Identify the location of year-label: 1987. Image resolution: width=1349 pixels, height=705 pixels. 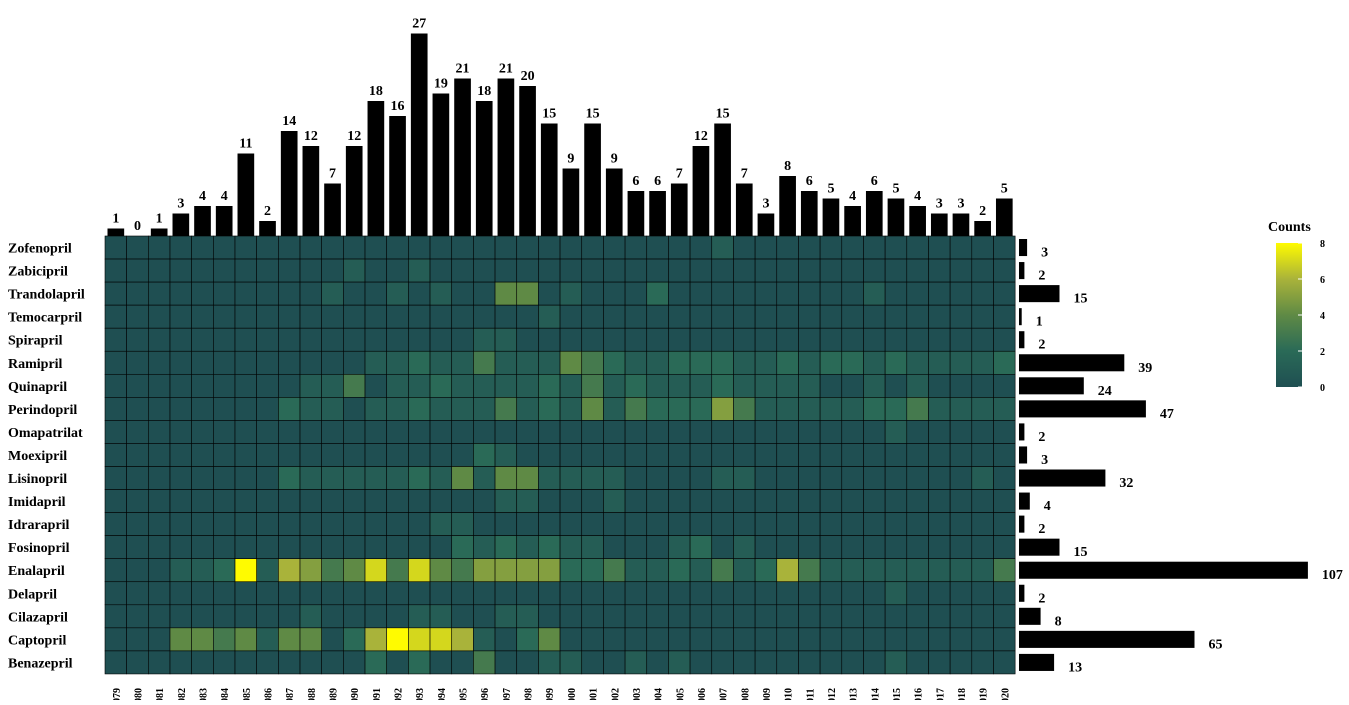
(290, 694).